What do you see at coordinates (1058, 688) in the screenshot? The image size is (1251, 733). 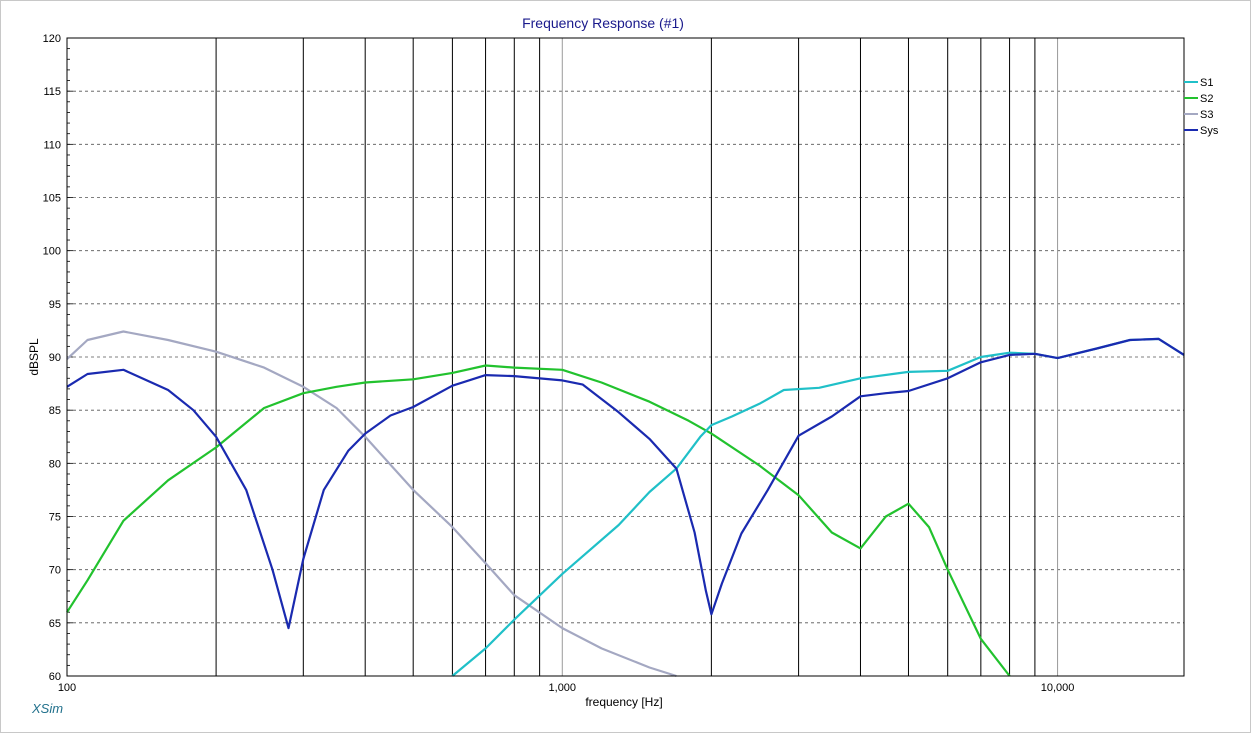 I see `x-tick-label: 10,000` at bounding box center [1058, 688].